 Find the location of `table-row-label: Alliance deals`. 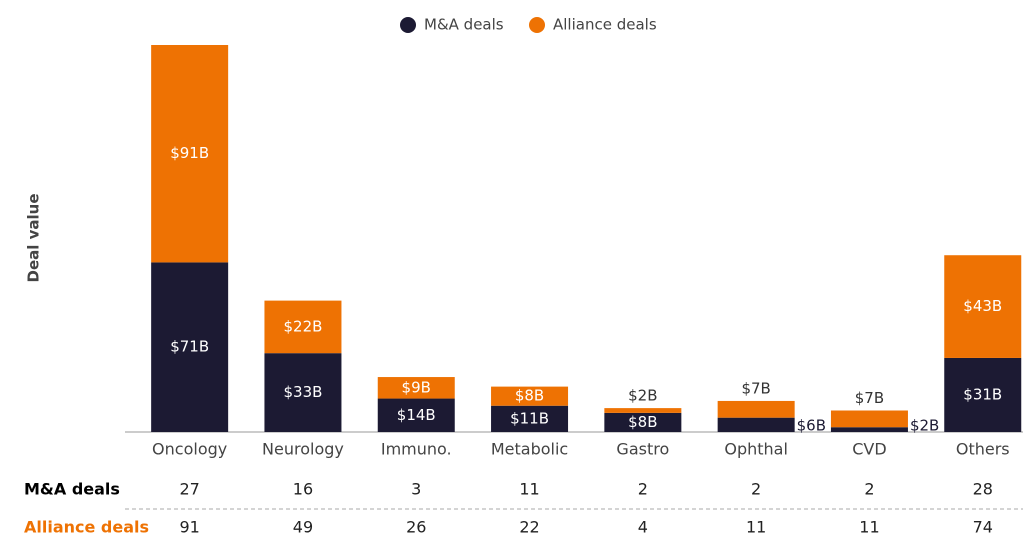

table-row-label: Alliance deals is located at coordinates (86, 527).